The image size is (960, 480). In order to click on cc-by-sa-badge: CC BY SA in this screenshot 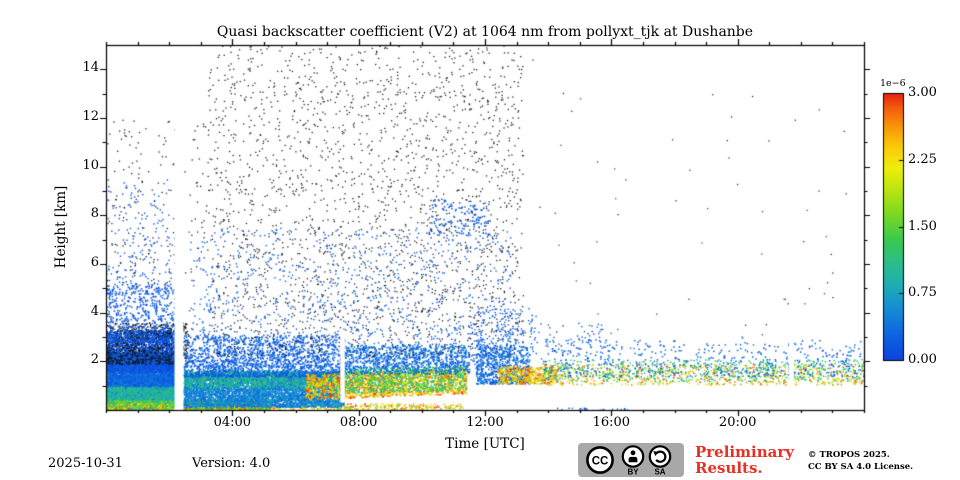, I will do `click(631, 460)`.